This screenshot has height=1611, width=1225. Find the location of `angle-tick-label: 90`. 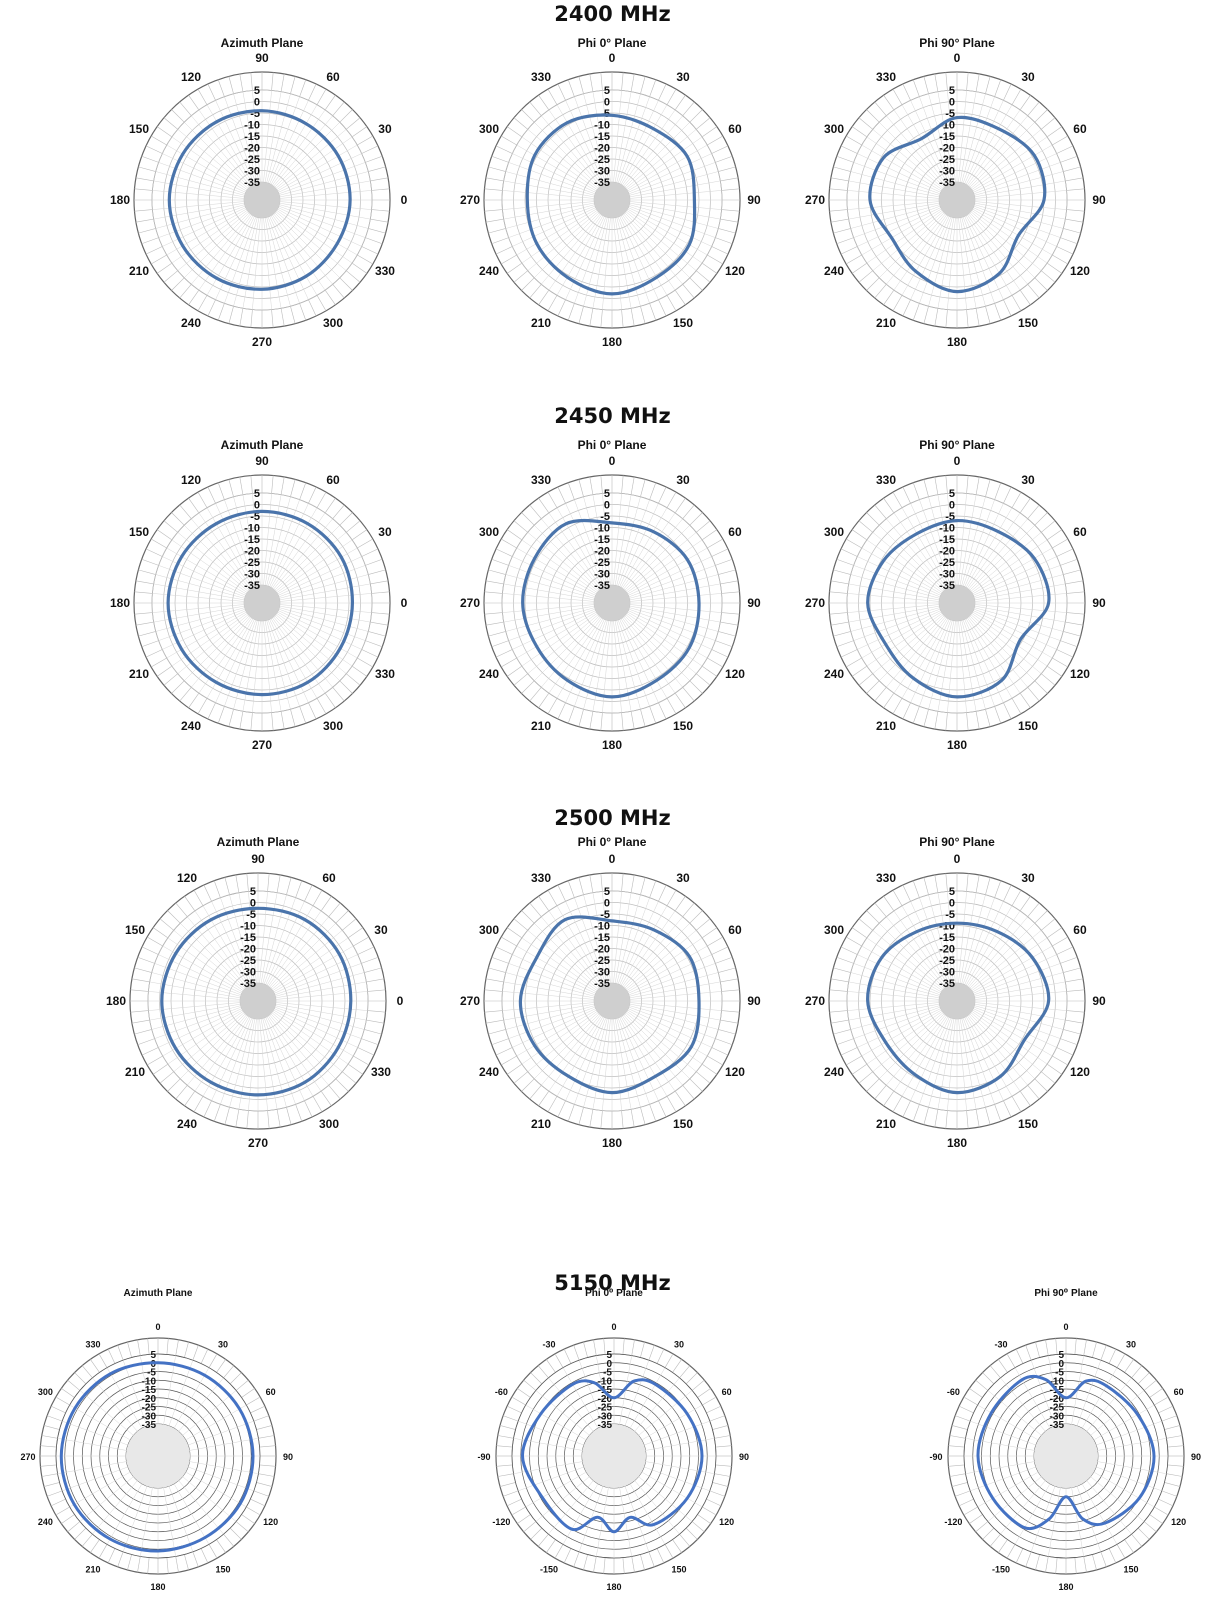

angle-tick-label: 90 is located at coordinates (262, 461).